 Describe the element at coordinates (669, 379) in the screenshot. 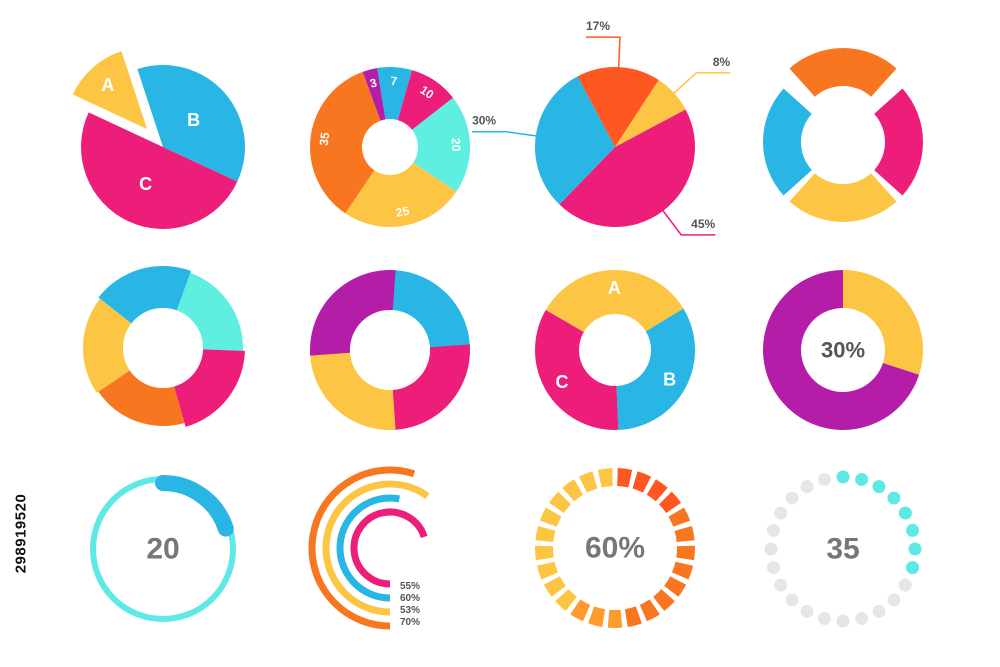

I see `segment-label-B: B` at that location.